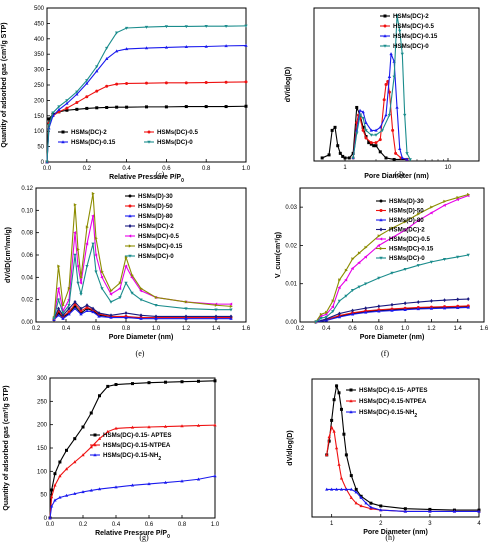 Image resolution: width=492 pixels, height=550 pixels. I want to click on y-axis-title: dV/dD(cm³/nm/g), so click(8, 255).